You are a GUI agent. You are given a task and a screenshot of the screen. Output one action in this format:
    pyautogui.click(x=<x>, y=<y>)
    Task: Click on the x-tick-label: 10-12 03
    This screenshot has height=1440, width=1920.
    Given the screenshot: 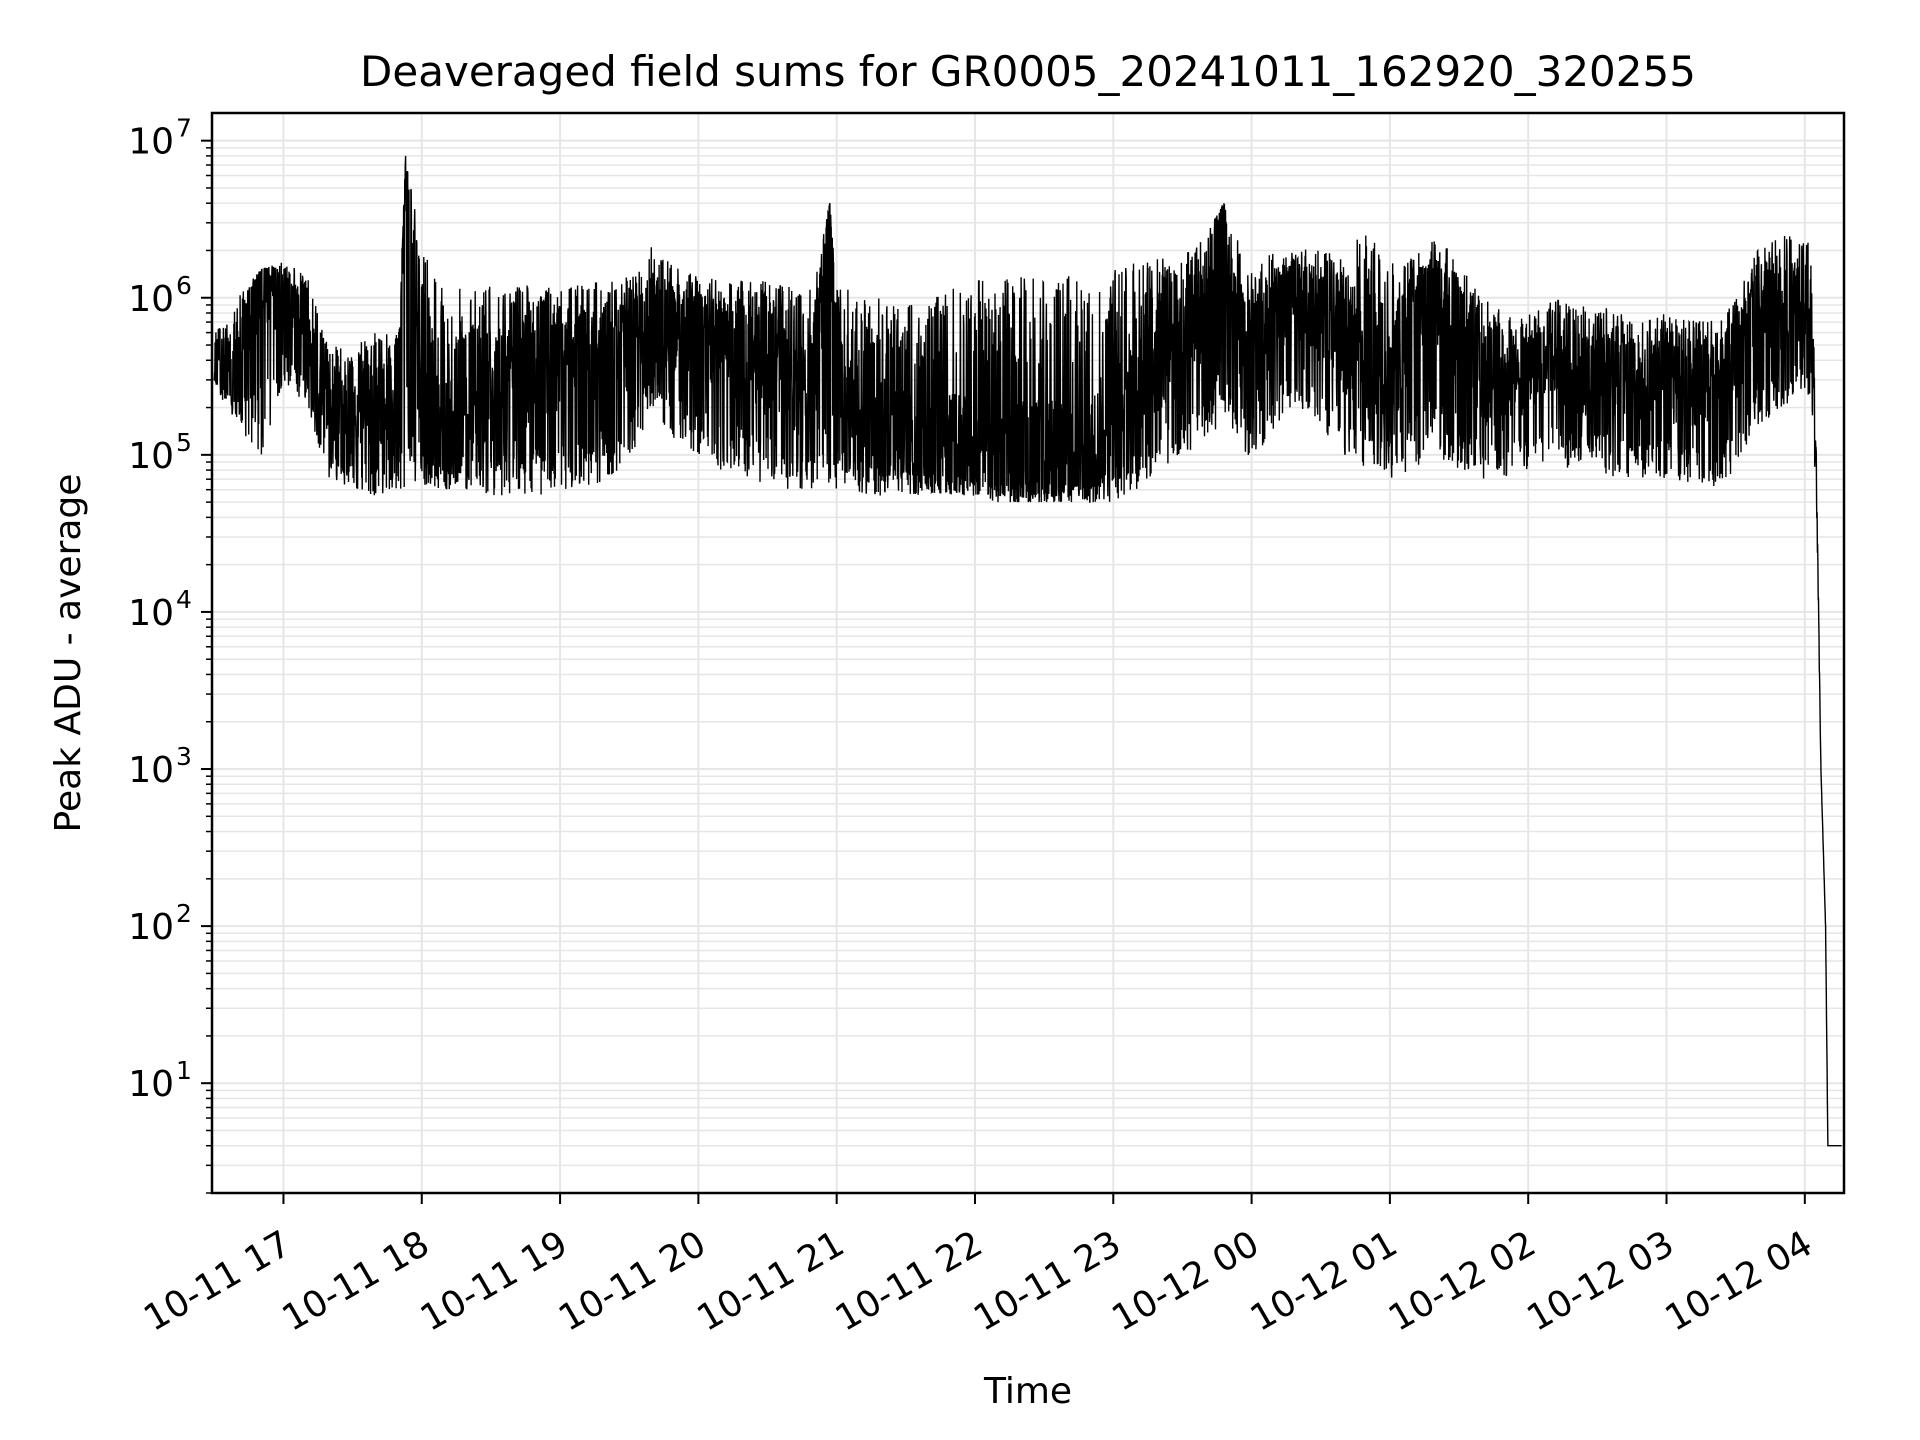 What is the action you would take?
    pyautogui.click(x=1600, y=1281)
    